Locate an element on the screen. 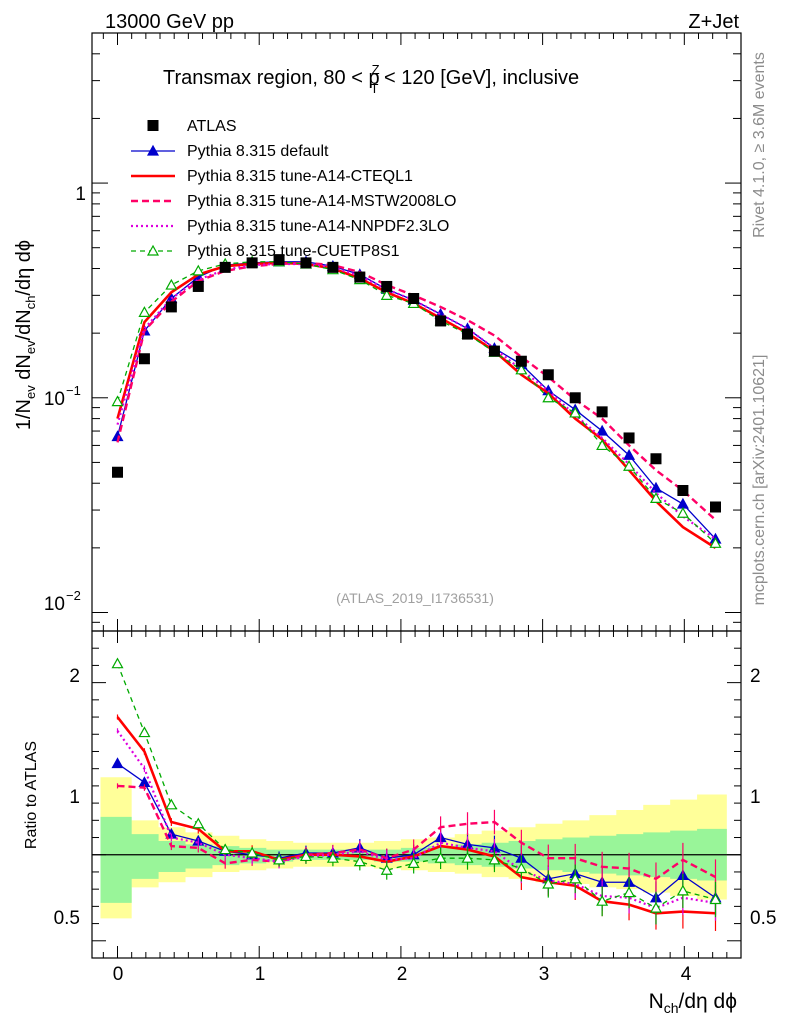 The image size is (786, 1024). legend-label-atlas: ATLAS is located at coordinates (212, 126).